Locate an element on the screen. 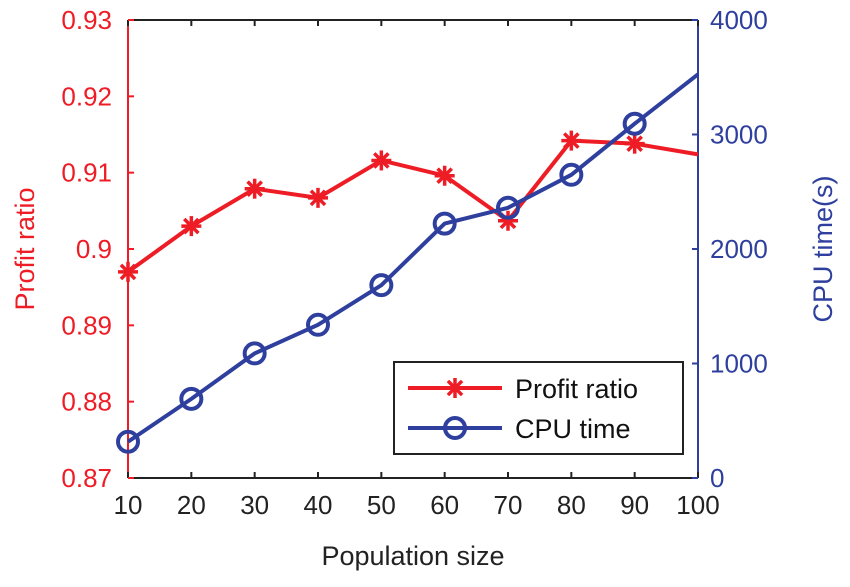  legend-marker-cpu-time is located at coordinates (455, 428).